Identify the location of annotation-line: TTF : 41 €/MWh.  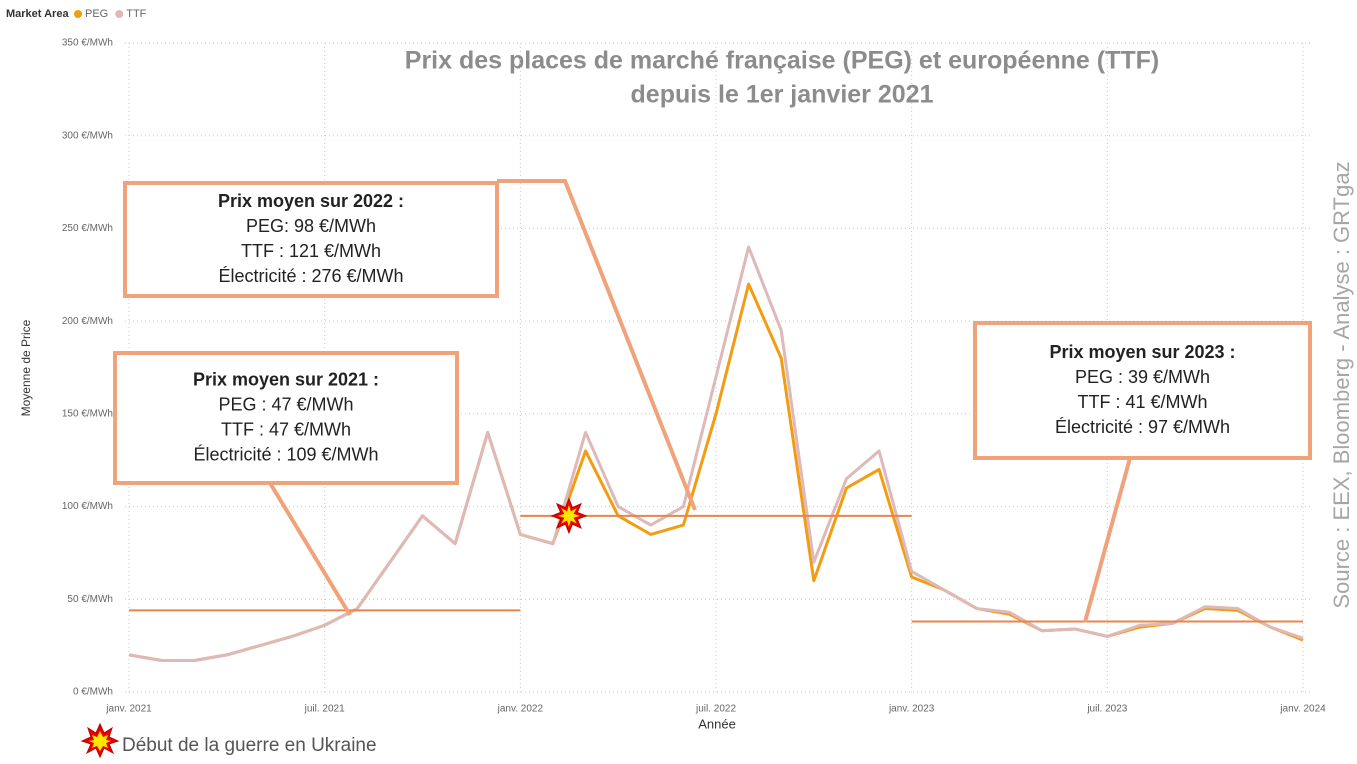
(1142, 402).